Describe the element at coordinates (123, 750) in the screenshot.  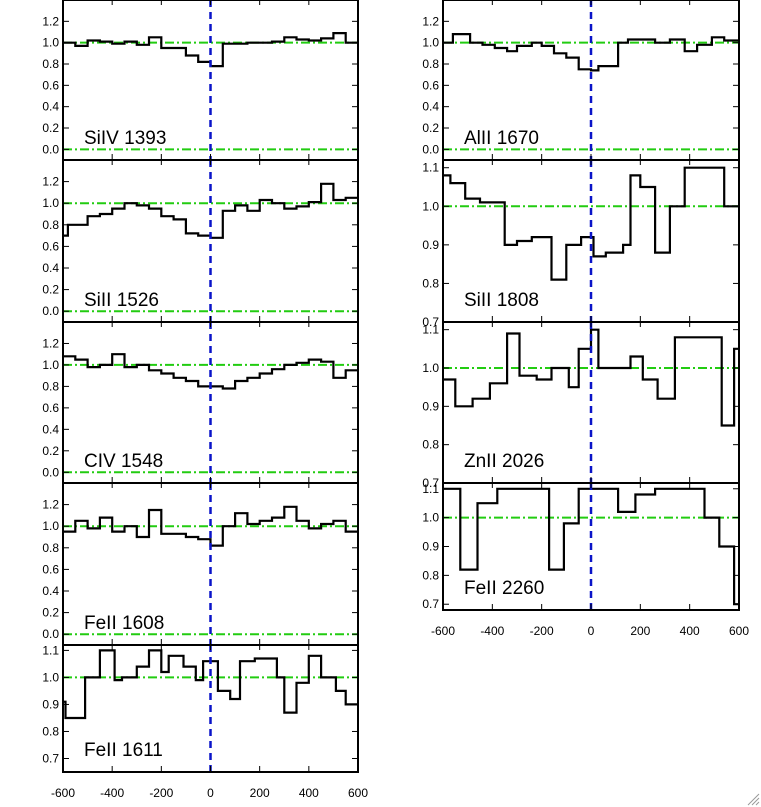
I see `ion-label-feii-1611: FeII 1611` at that location.